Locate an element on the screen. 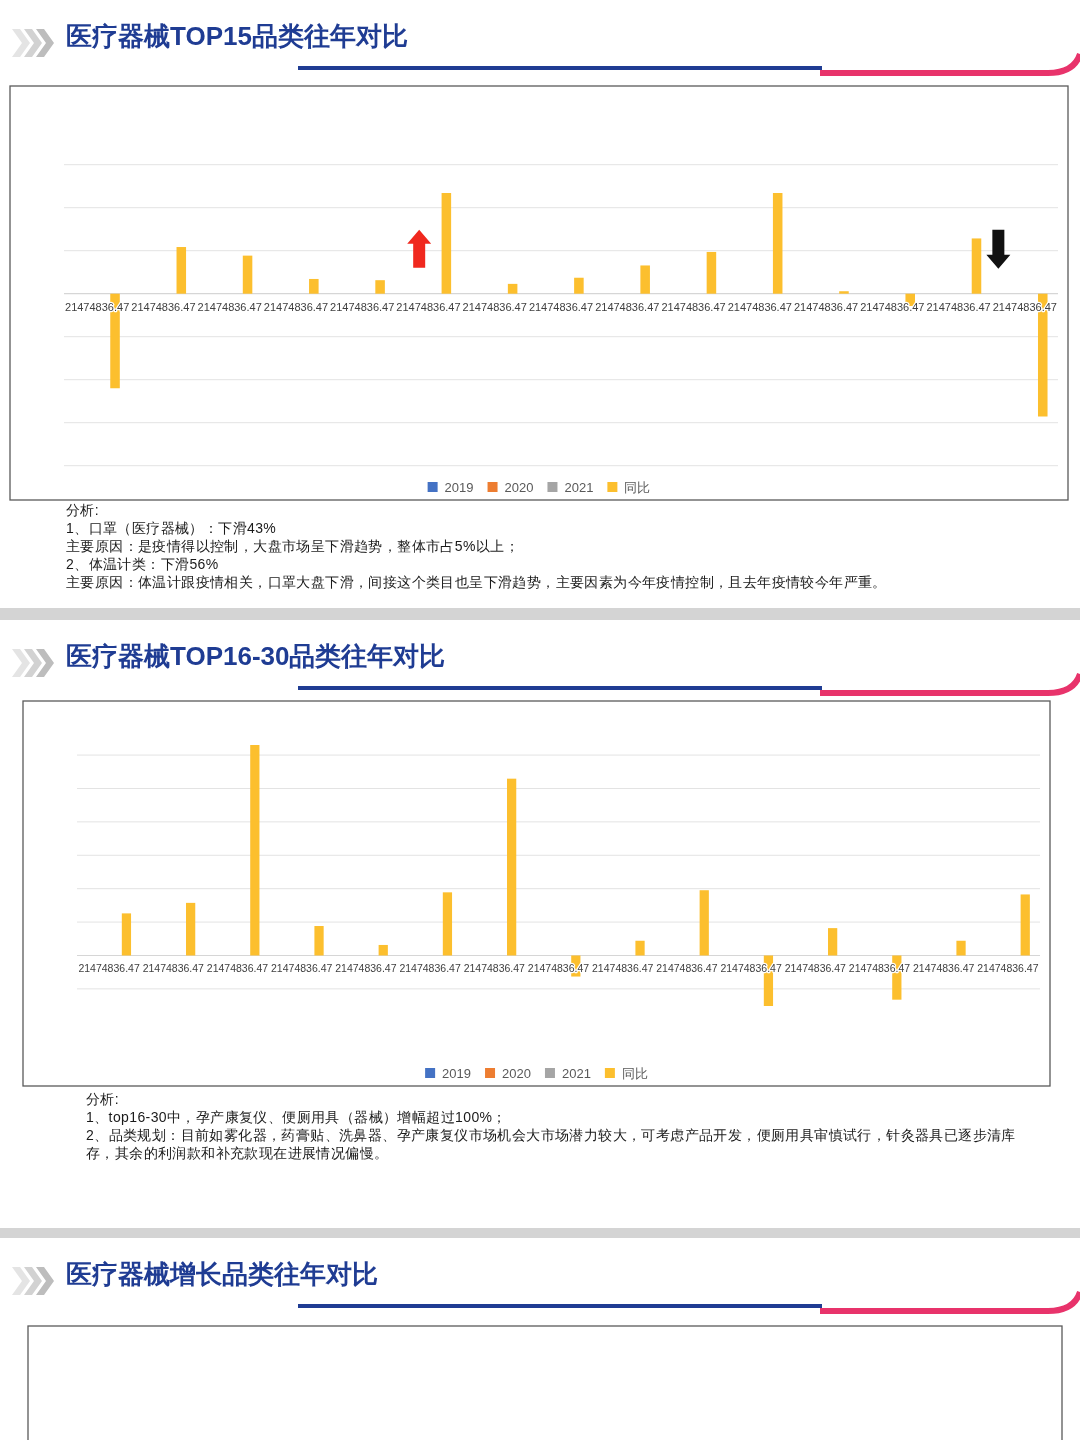  chart-title: 医疗器械TOP16-30品类往年对比 is located at coordinates (256, 656).